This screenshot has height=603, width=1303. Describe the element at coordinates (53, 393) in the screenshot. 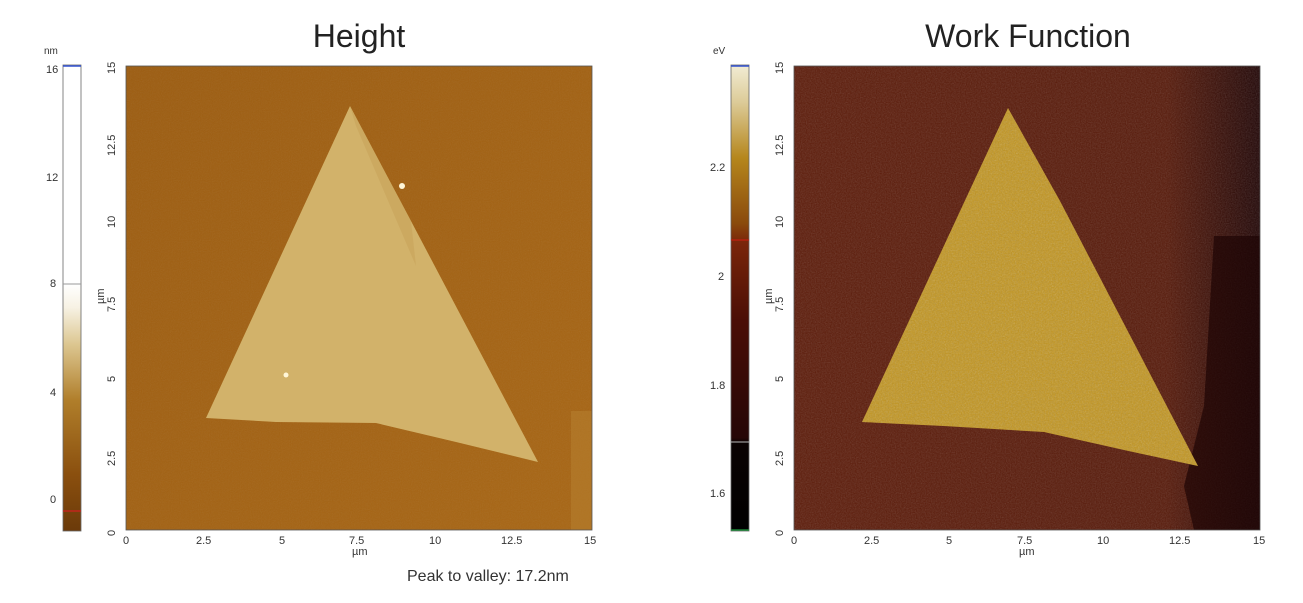

I see `height-colorbar-tick: 4` at that location.